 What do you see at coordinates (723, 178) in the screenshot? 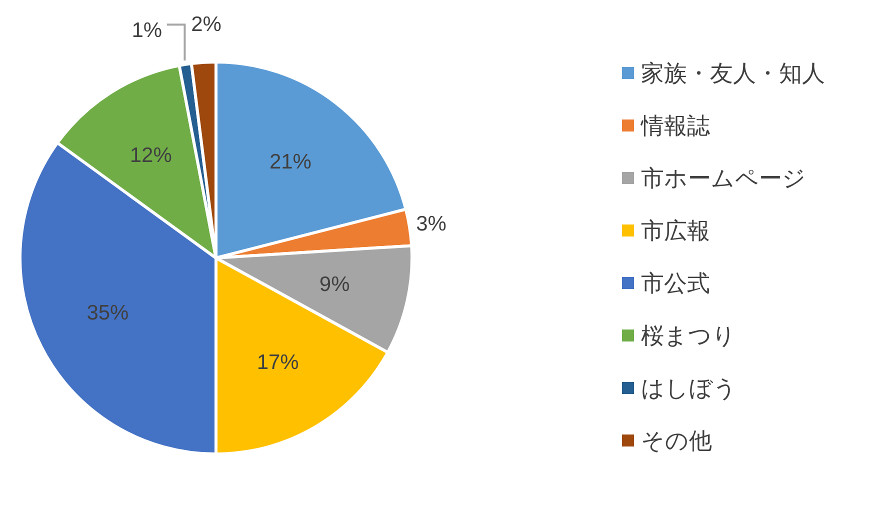
I see `legend-label: 市ホームページ` at bounding box center [723, 178].